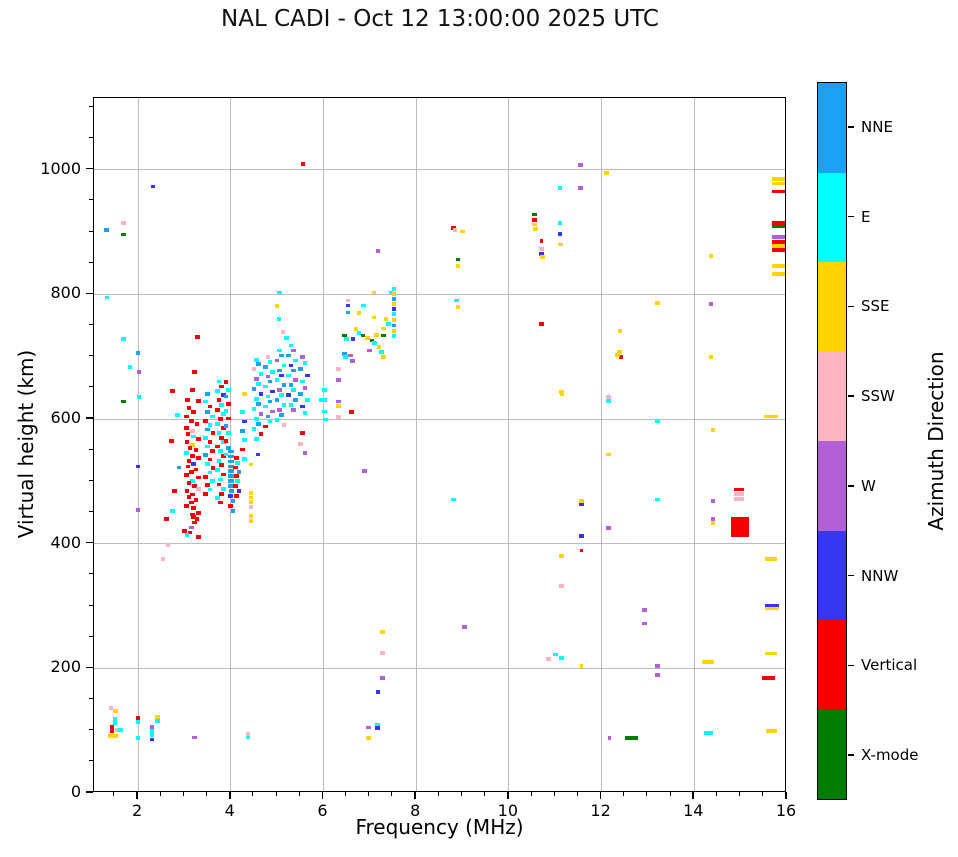  Describe the element at coordinates (65, 667) in the screenshot. I see `y-tick-label: 200` at that location.